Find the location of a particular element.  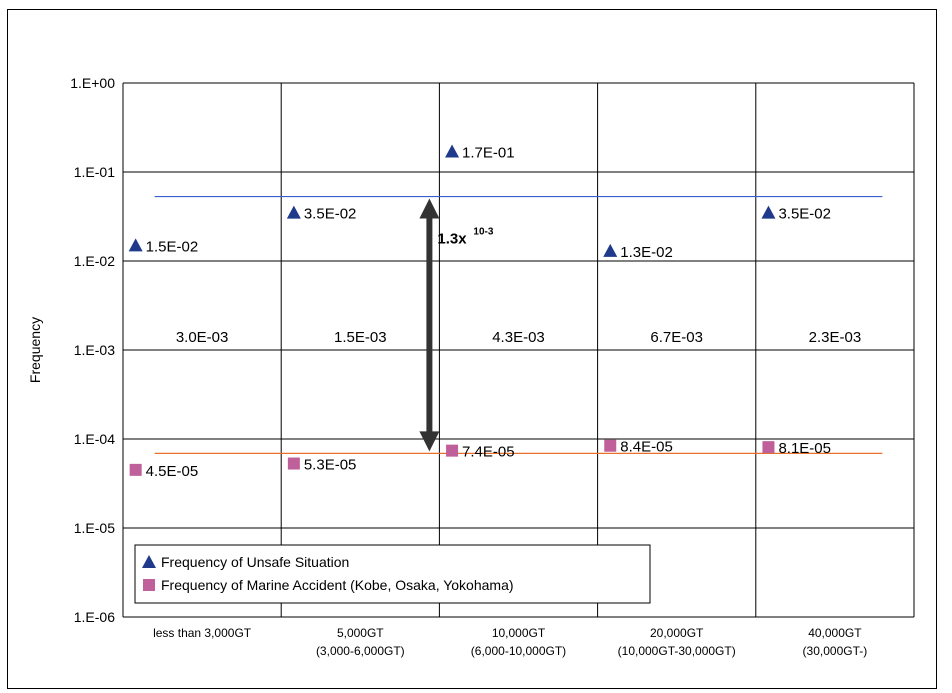

ratio-annotation-base: 1.3x is located at coordinates (452, 238).